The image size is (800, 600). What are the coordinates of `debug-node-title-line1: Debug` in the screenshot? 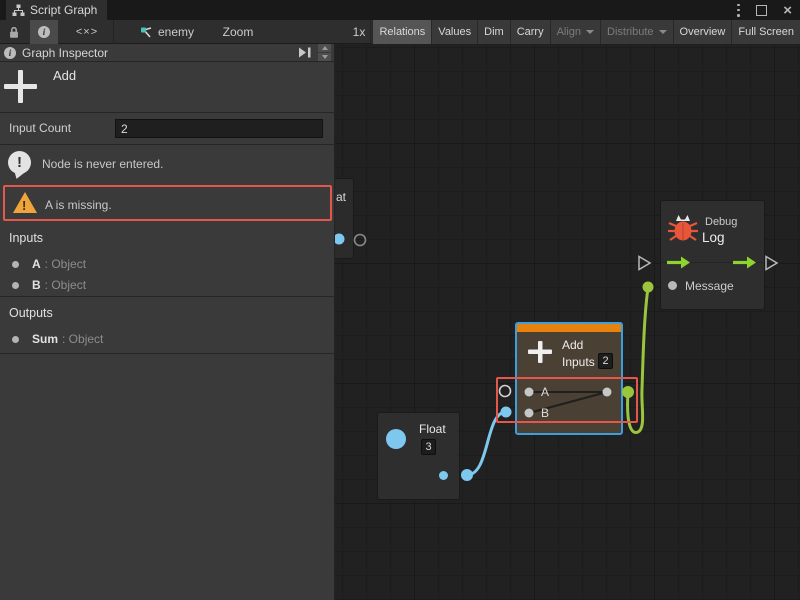 It's located at (721, 222).